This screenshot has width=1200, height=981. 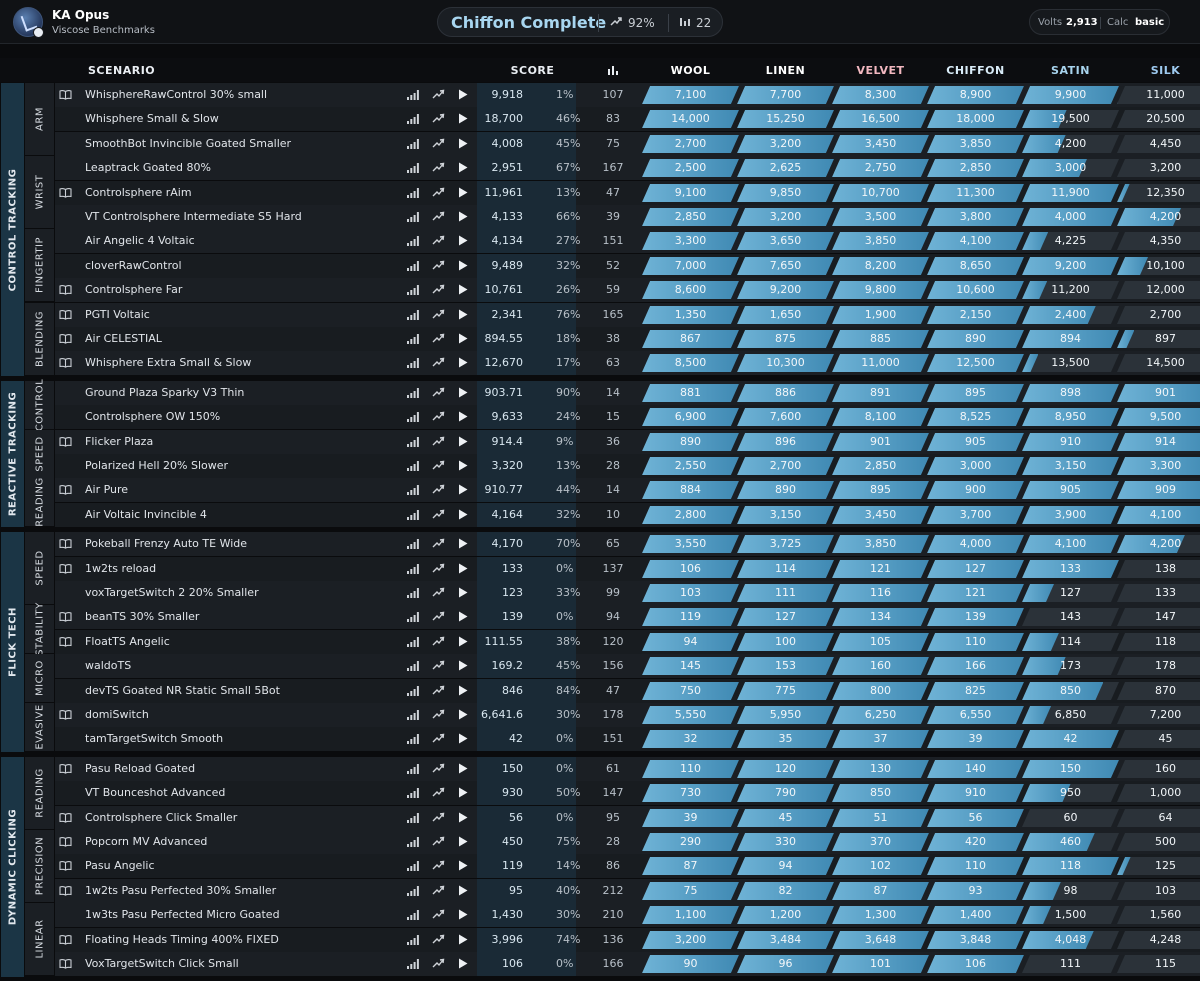 What do you see at coordinates (161, 817) in the screenshot?
I see `scenario-name: Controlsphere Click Smaller` at bounding box center [161, 817].